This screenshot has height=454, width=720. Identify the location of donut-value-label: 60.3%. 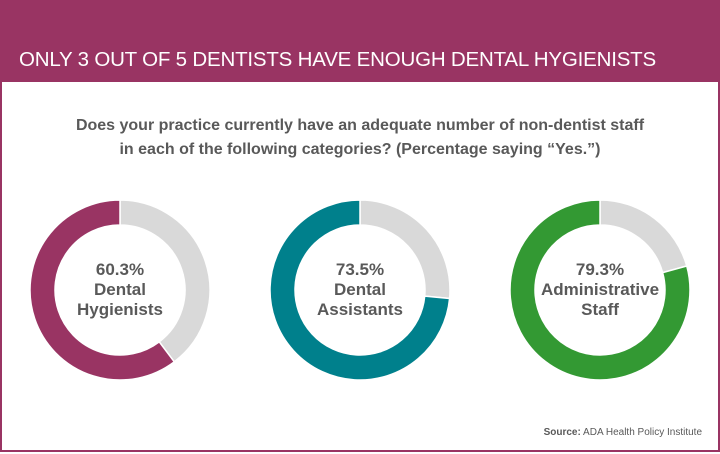
(120, 269).